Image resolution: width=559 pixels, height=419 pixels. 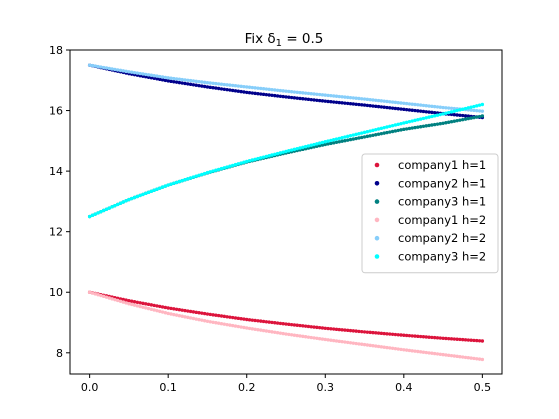 I want to click on x-axis: 0.0 0.1 0.2 0.3 0.4 0.5, so click(x=286, y=384).